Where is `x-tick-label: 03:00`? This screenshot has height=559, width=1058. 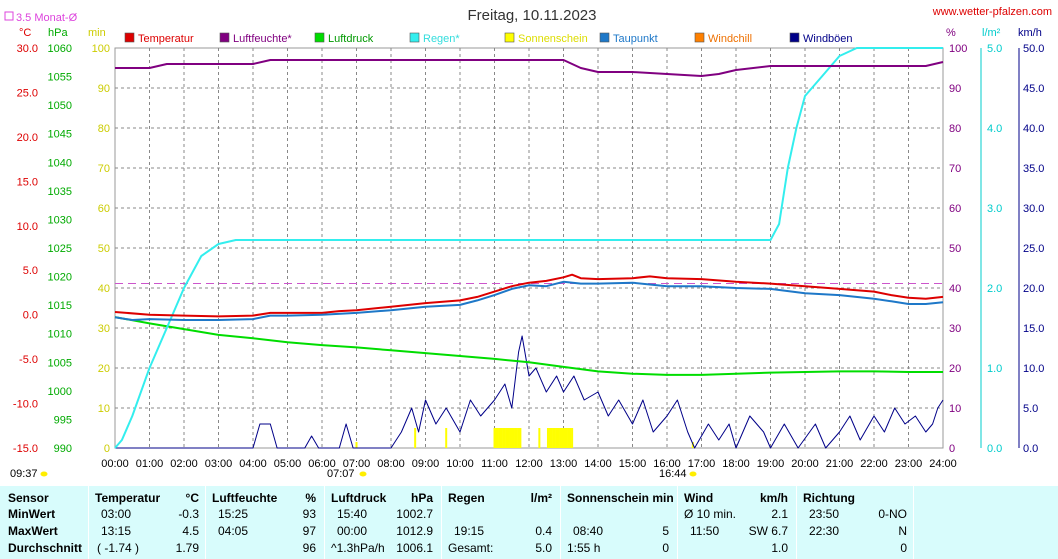
x-tick-label: 03:00 is located at coordinates (219, 464).